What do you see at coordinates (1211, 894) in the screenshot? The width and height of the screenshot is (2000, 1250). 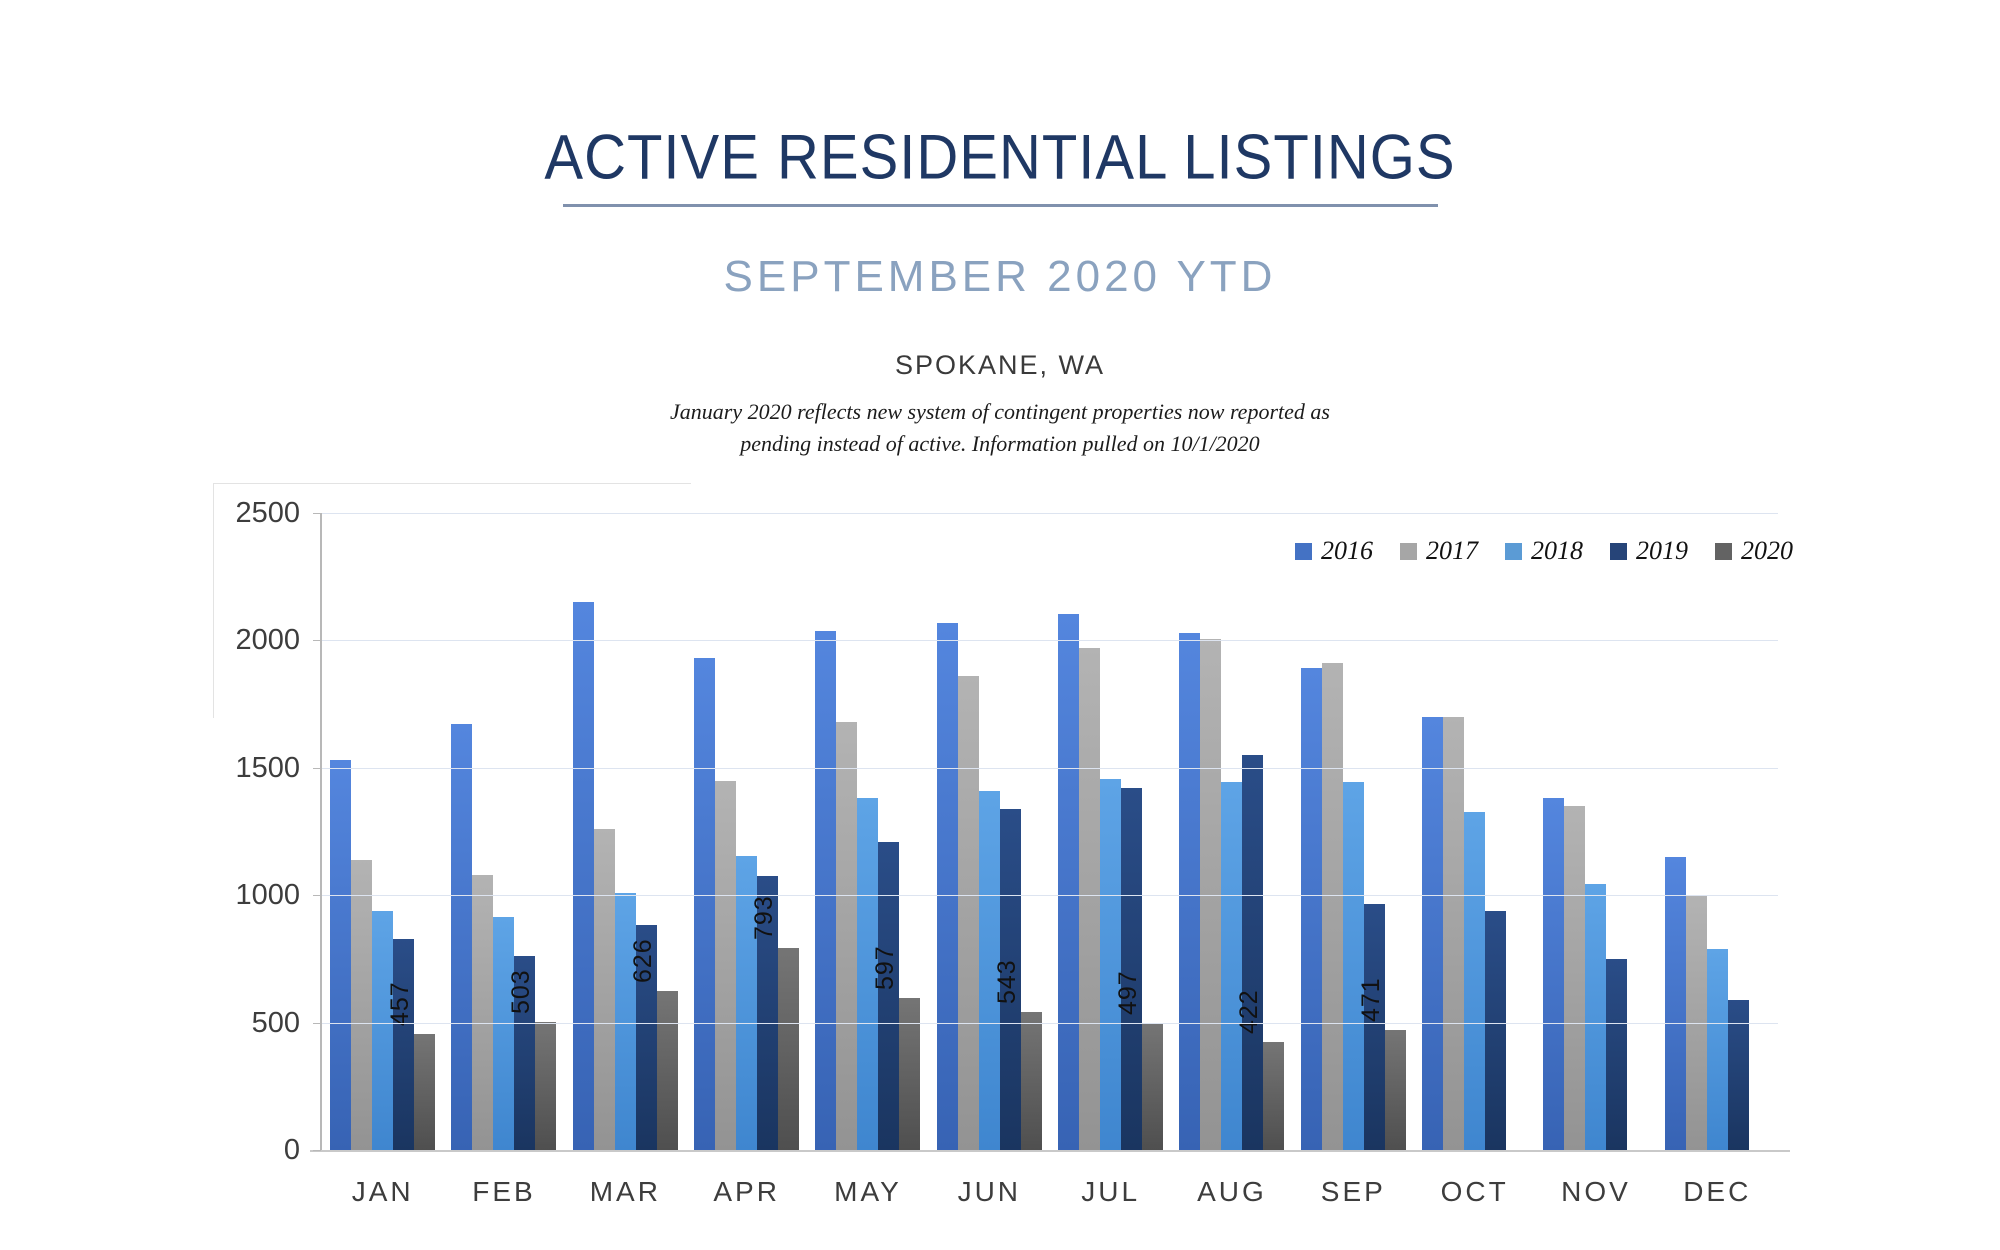 I see `bar-2017-aug` at bounding box center [1211, 894].